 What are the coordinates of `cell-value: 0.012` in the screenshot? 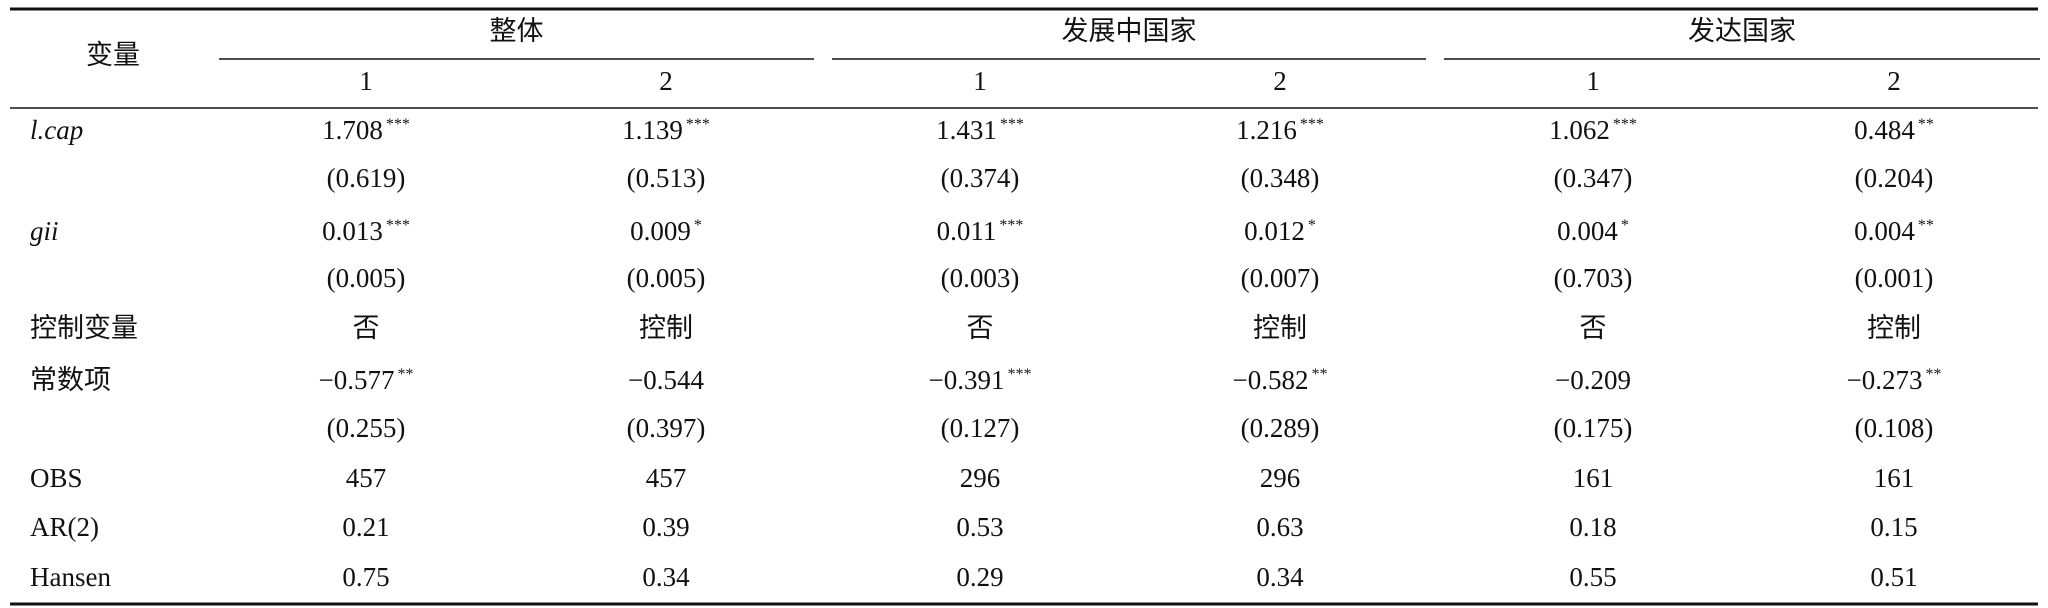 It's located at (1274, 231).